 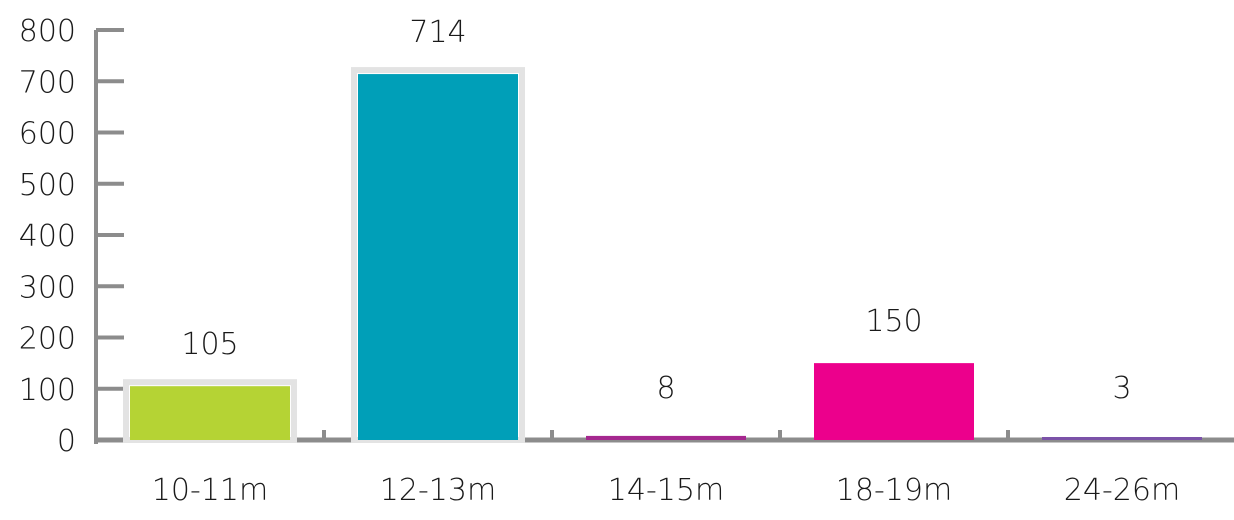 What do you see at coordinates (1121, 388) in the screenshot?
I see `value-label: 3` at bounding box center [1121, 388].